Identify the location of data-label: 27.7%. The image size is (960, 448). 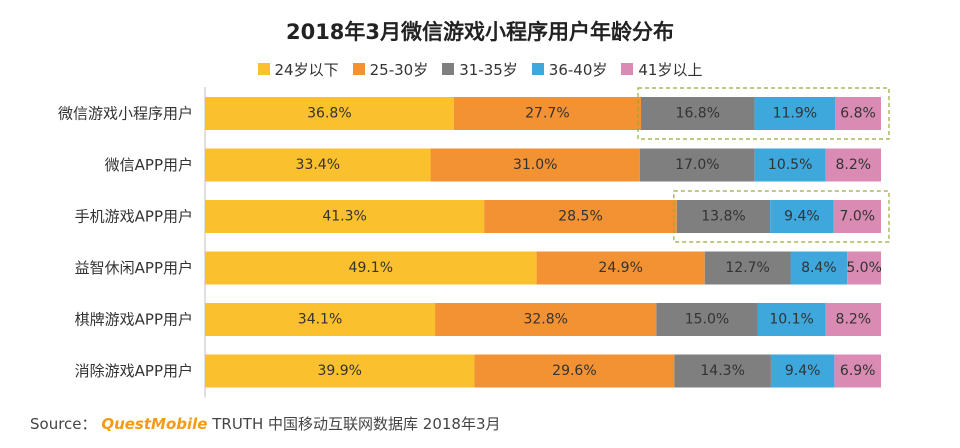
(547, 114).